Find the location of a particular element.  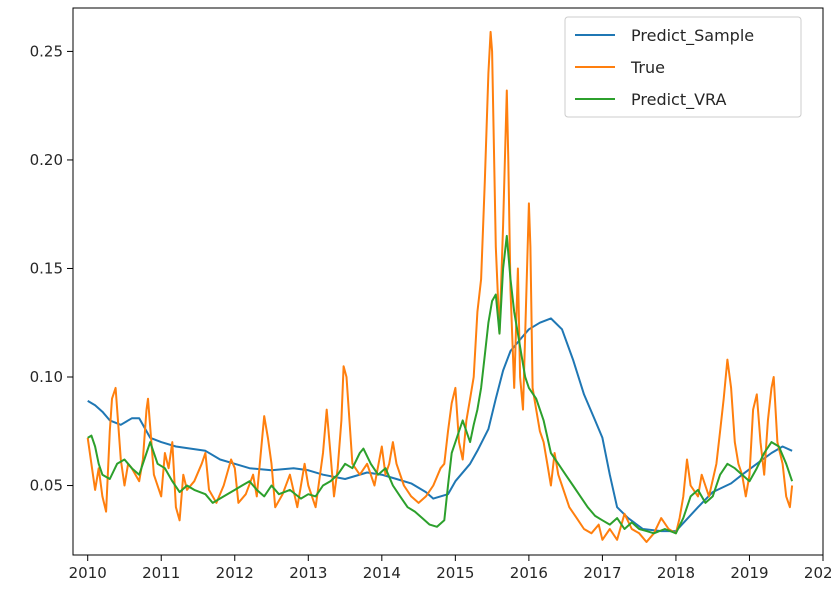

x-tick-label: 2018 is located at coordinates (676, 573).